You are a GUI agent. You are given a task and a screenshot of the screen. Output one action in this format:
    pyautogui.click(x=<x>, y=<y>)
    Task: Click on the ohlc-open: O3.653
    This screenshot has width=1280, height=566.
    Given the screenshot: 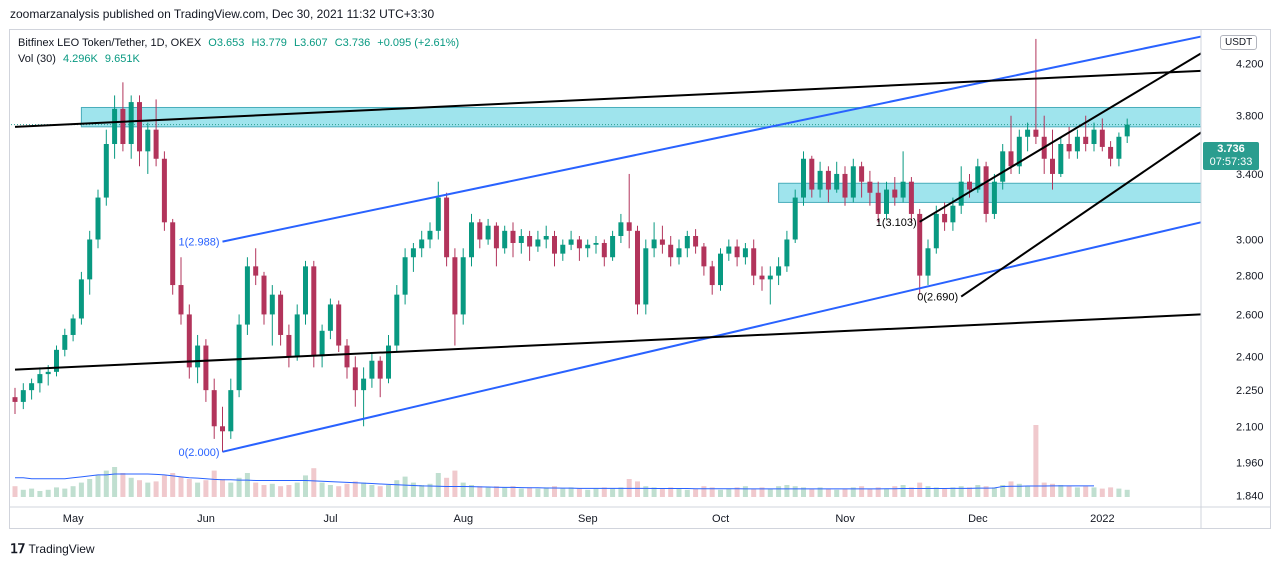 What is the action you would take?
    pyautogui.click(x=226, y=43)
    